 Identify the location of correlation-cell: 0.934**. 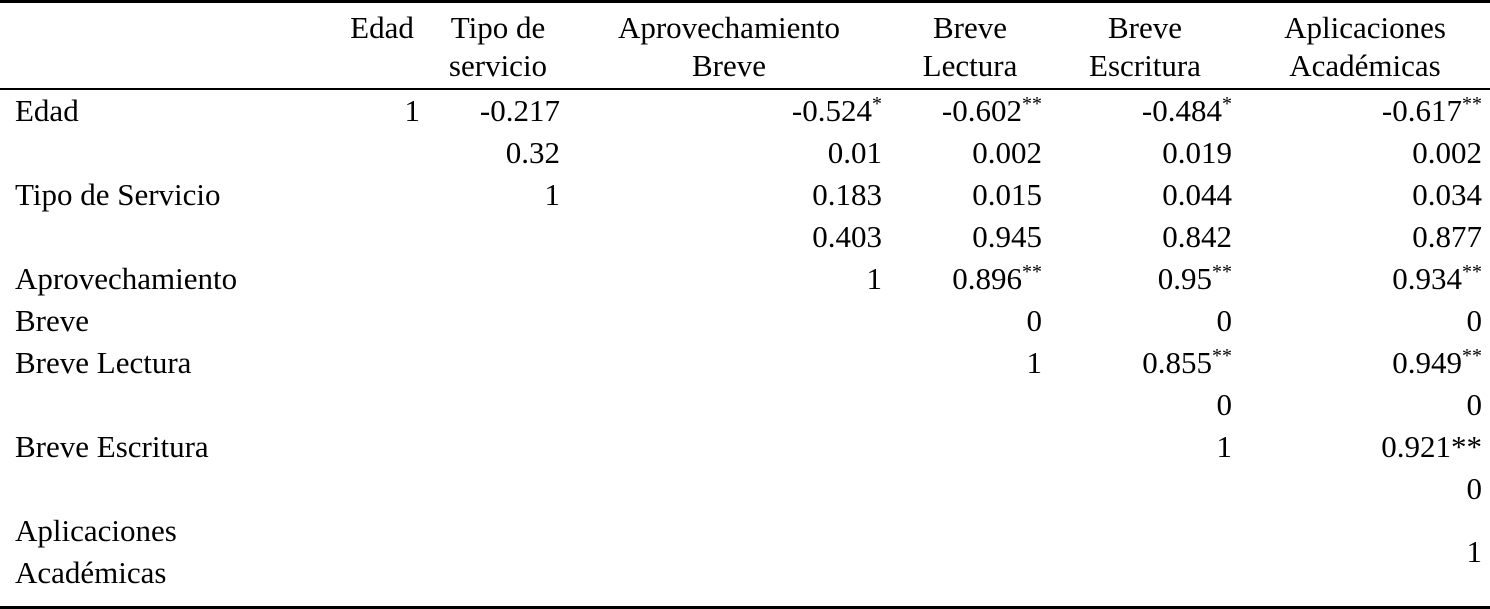
(1437, 278).